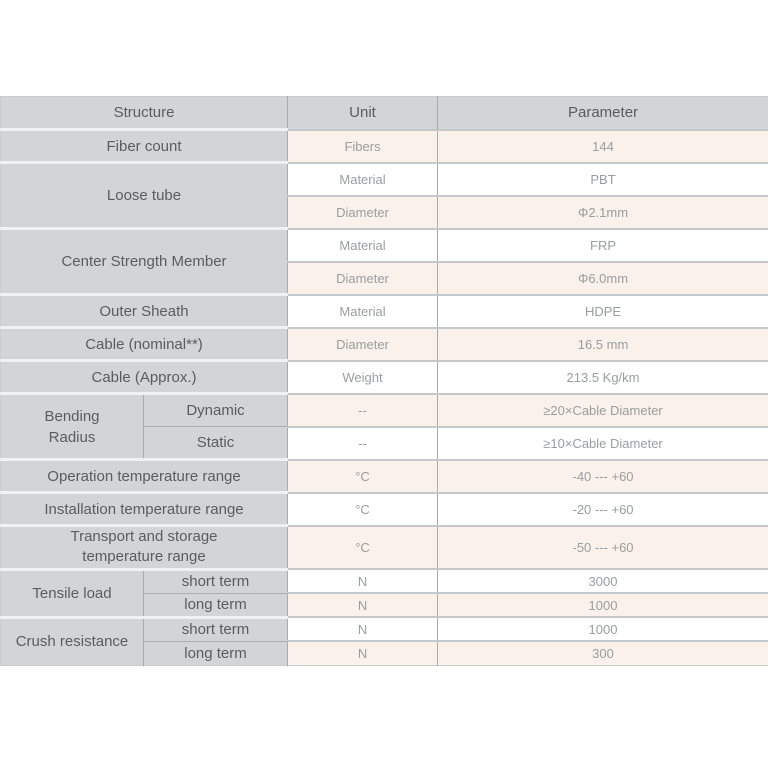 The width and height of the screenshot is (768, 768). Describe the element at coordinates (602, 178) in the screenshot. I see `cell-parameter: PBT` at that location.